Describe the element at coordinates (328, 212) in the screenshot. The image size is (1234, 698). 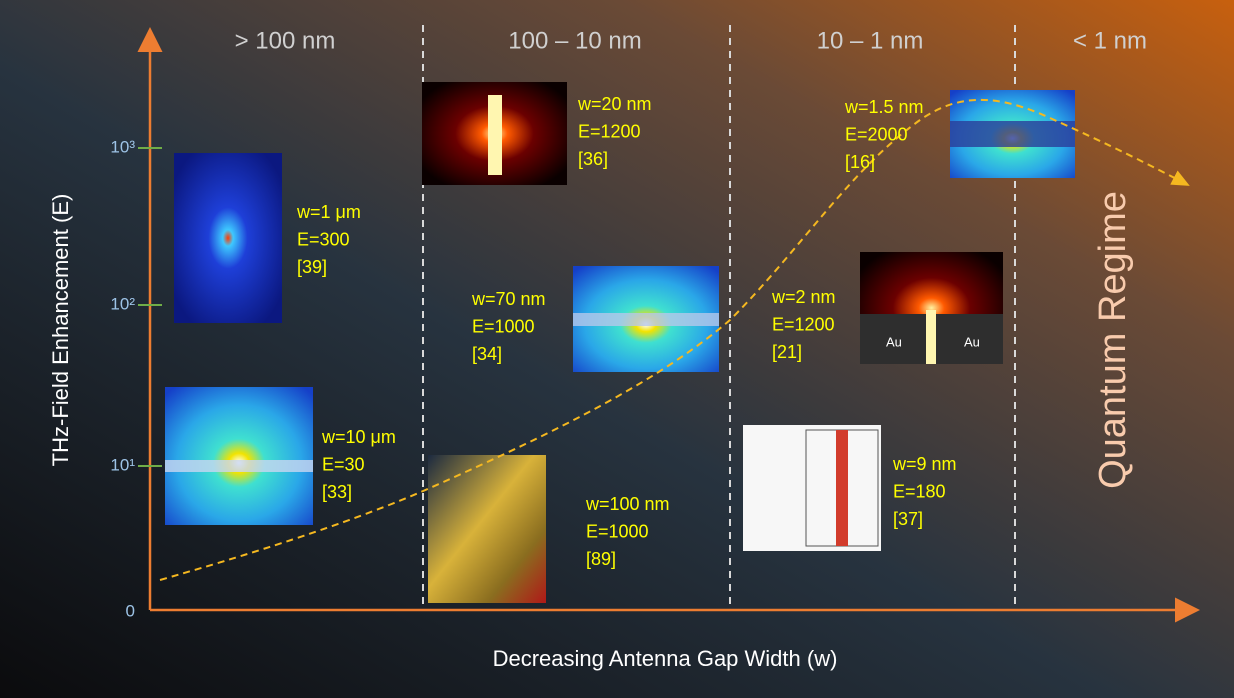
I see `example-annotation: w=1 μm` at that location.